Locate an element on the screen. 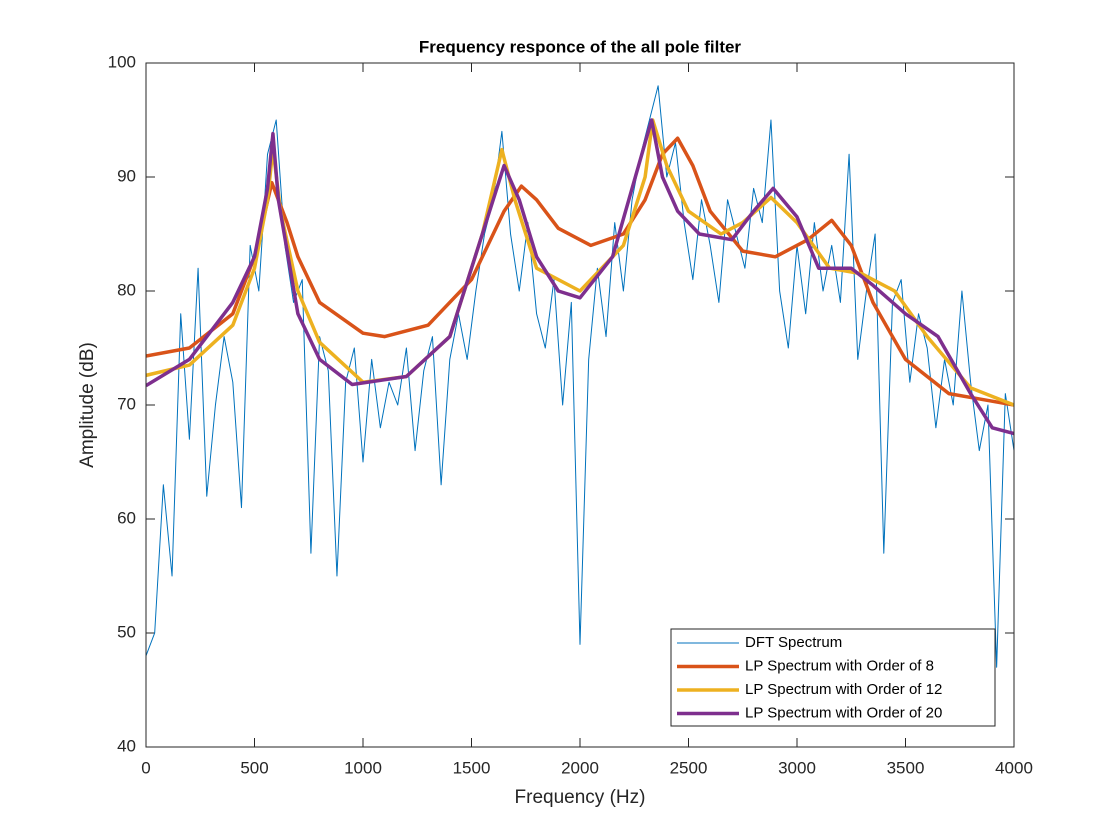  y-tick-label: 100 is located at coordinates (122, 61).